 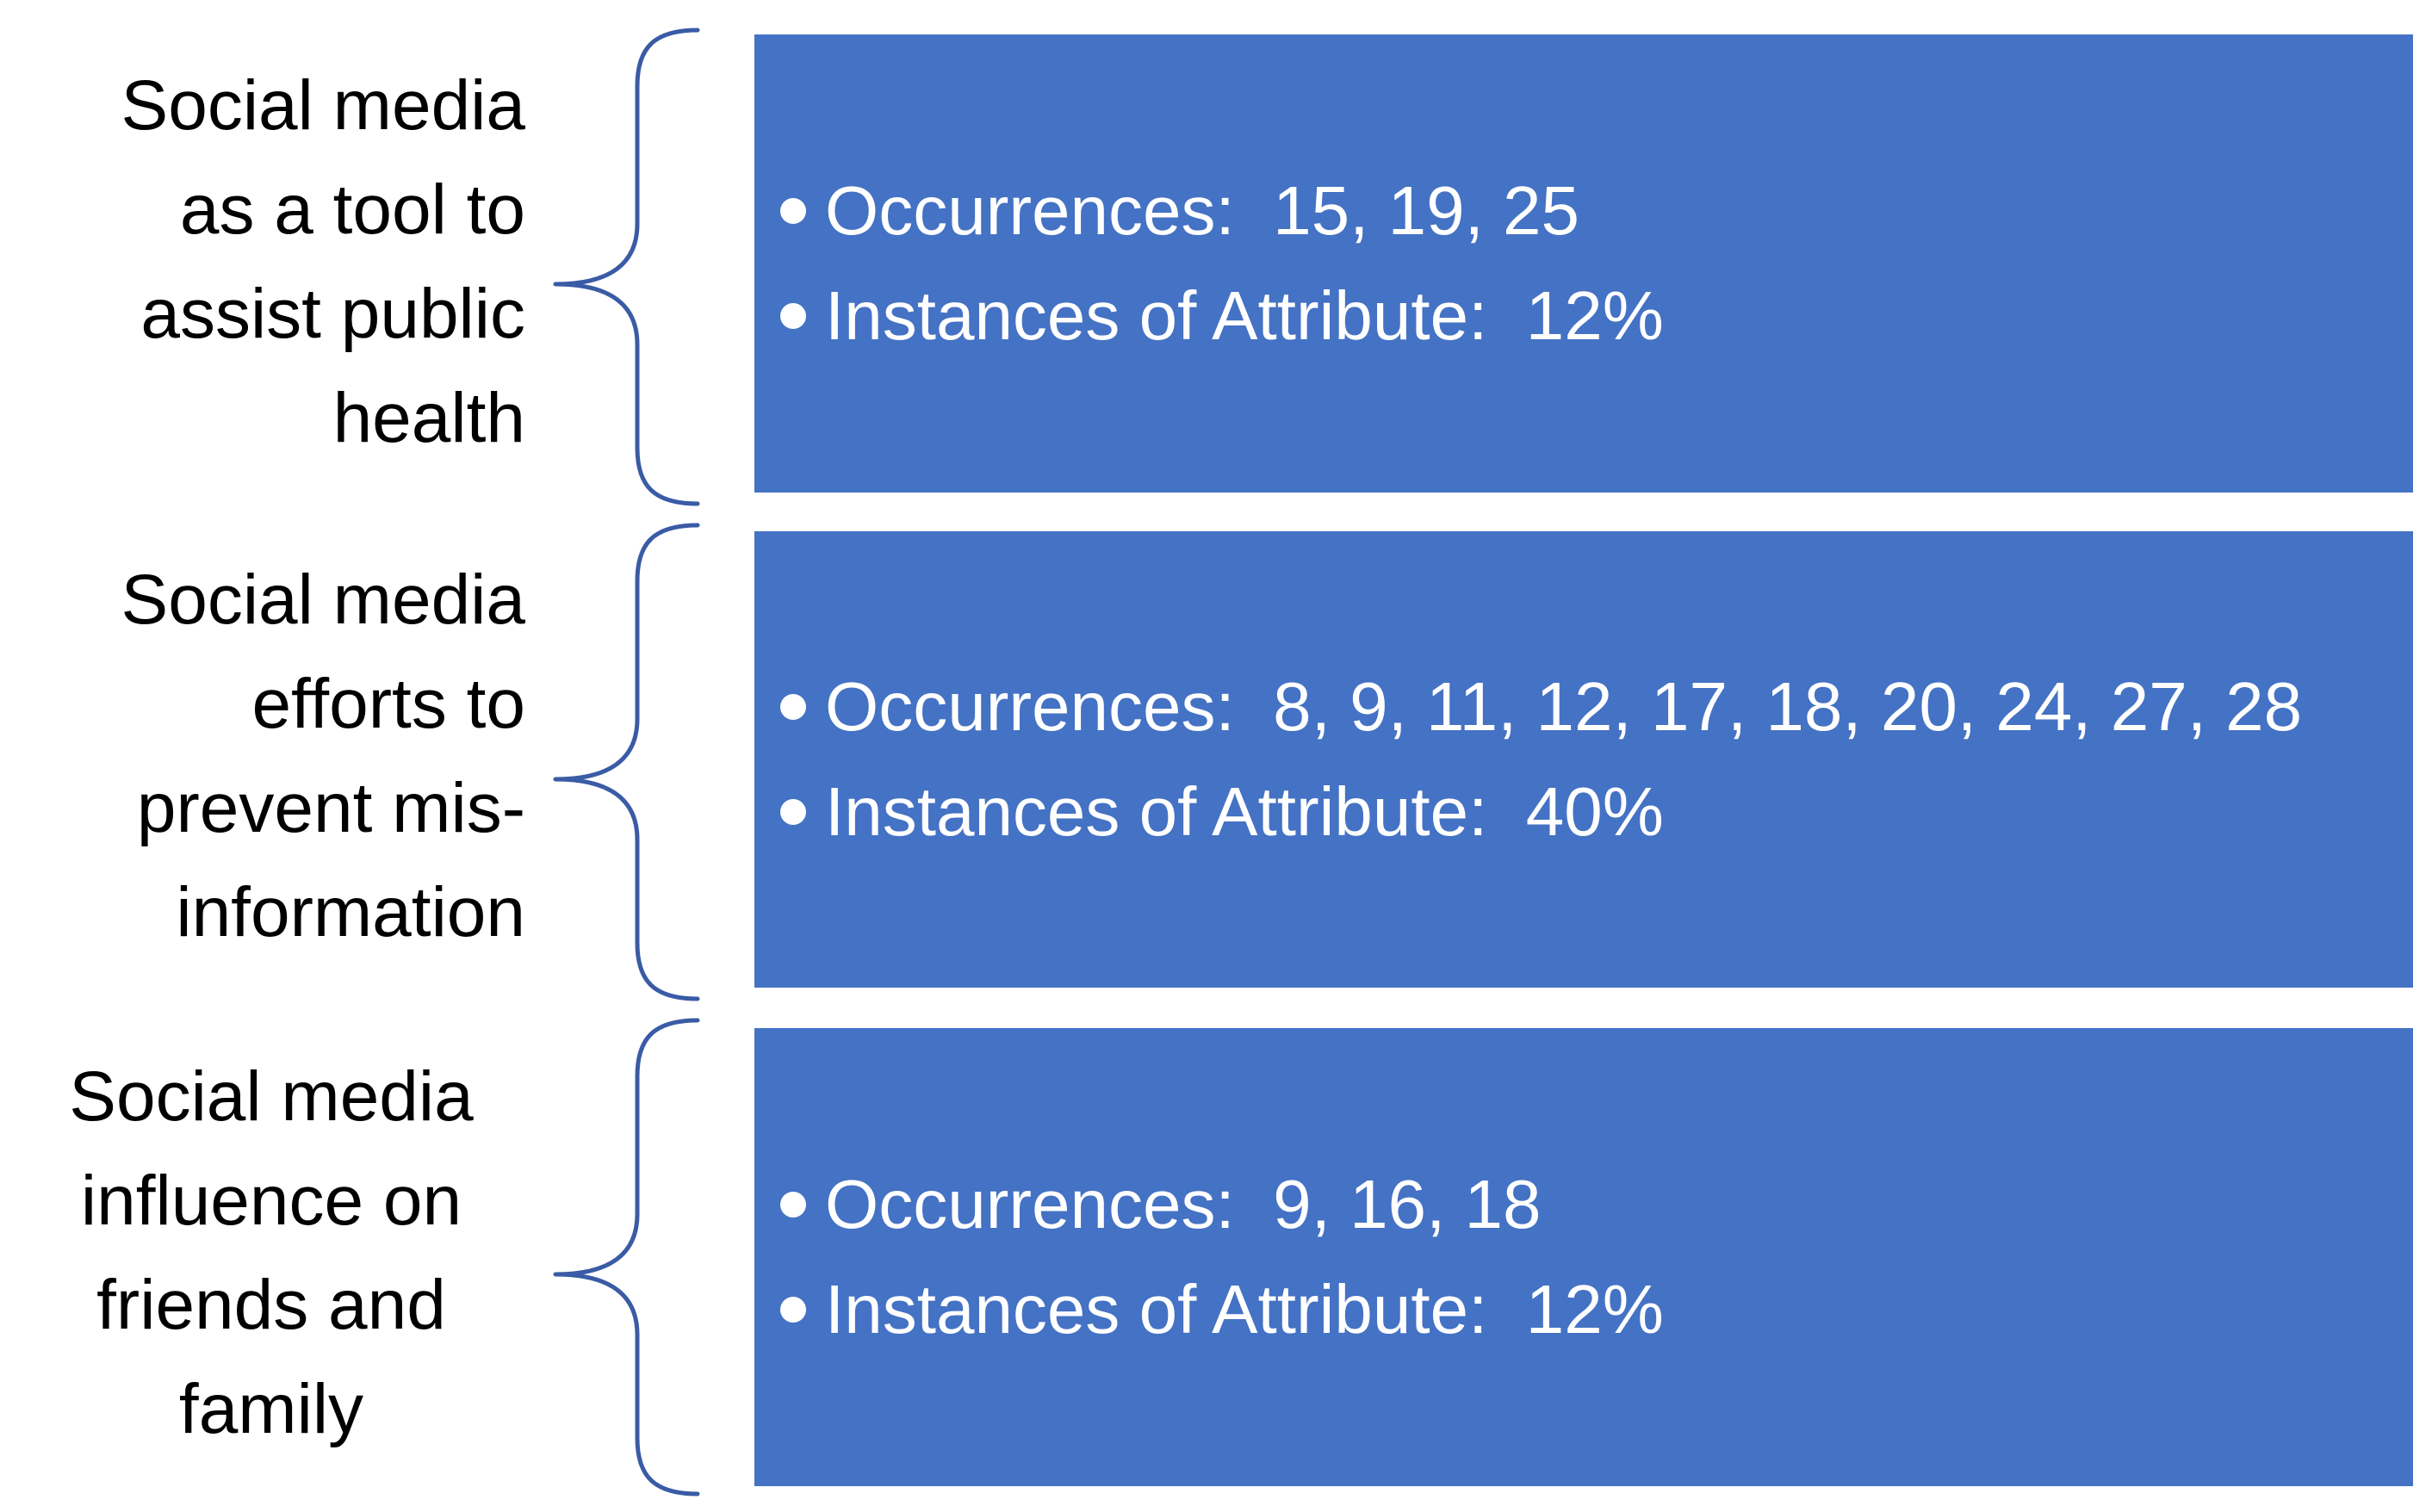 I want to click on occurrences-item: Occurrences: 15, 19, 25, so click(x=1579, y=211).